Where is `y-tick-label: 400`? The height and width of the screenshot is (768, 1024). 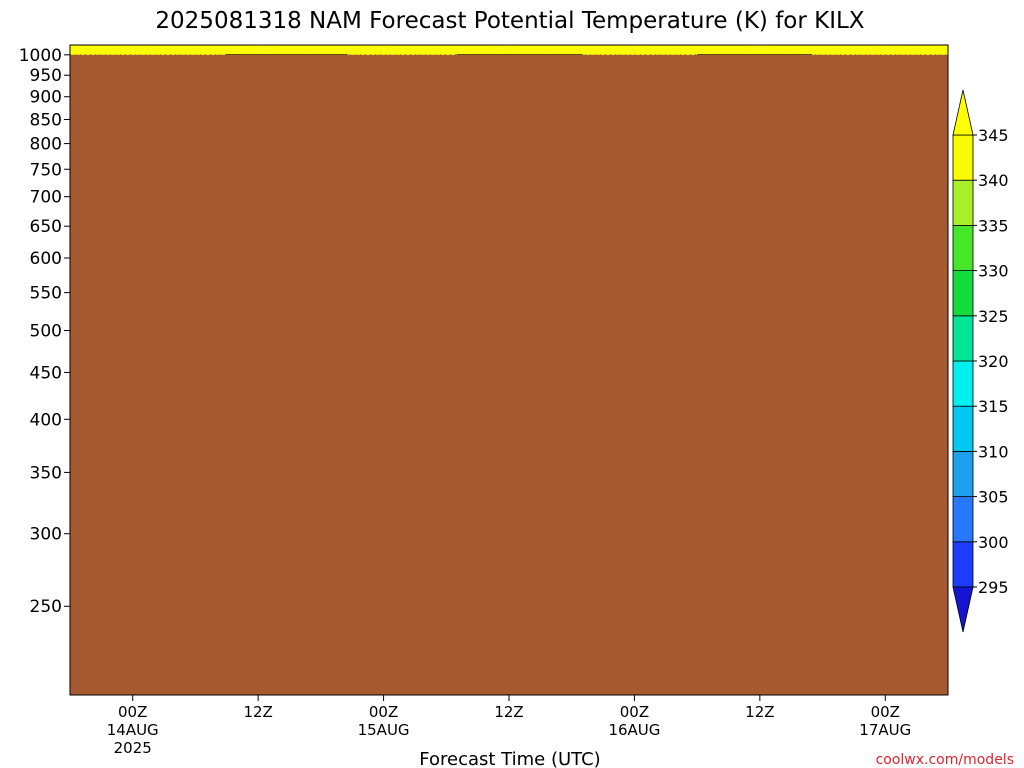
y-tick-label: 400 is located at coordinates (46, 420).